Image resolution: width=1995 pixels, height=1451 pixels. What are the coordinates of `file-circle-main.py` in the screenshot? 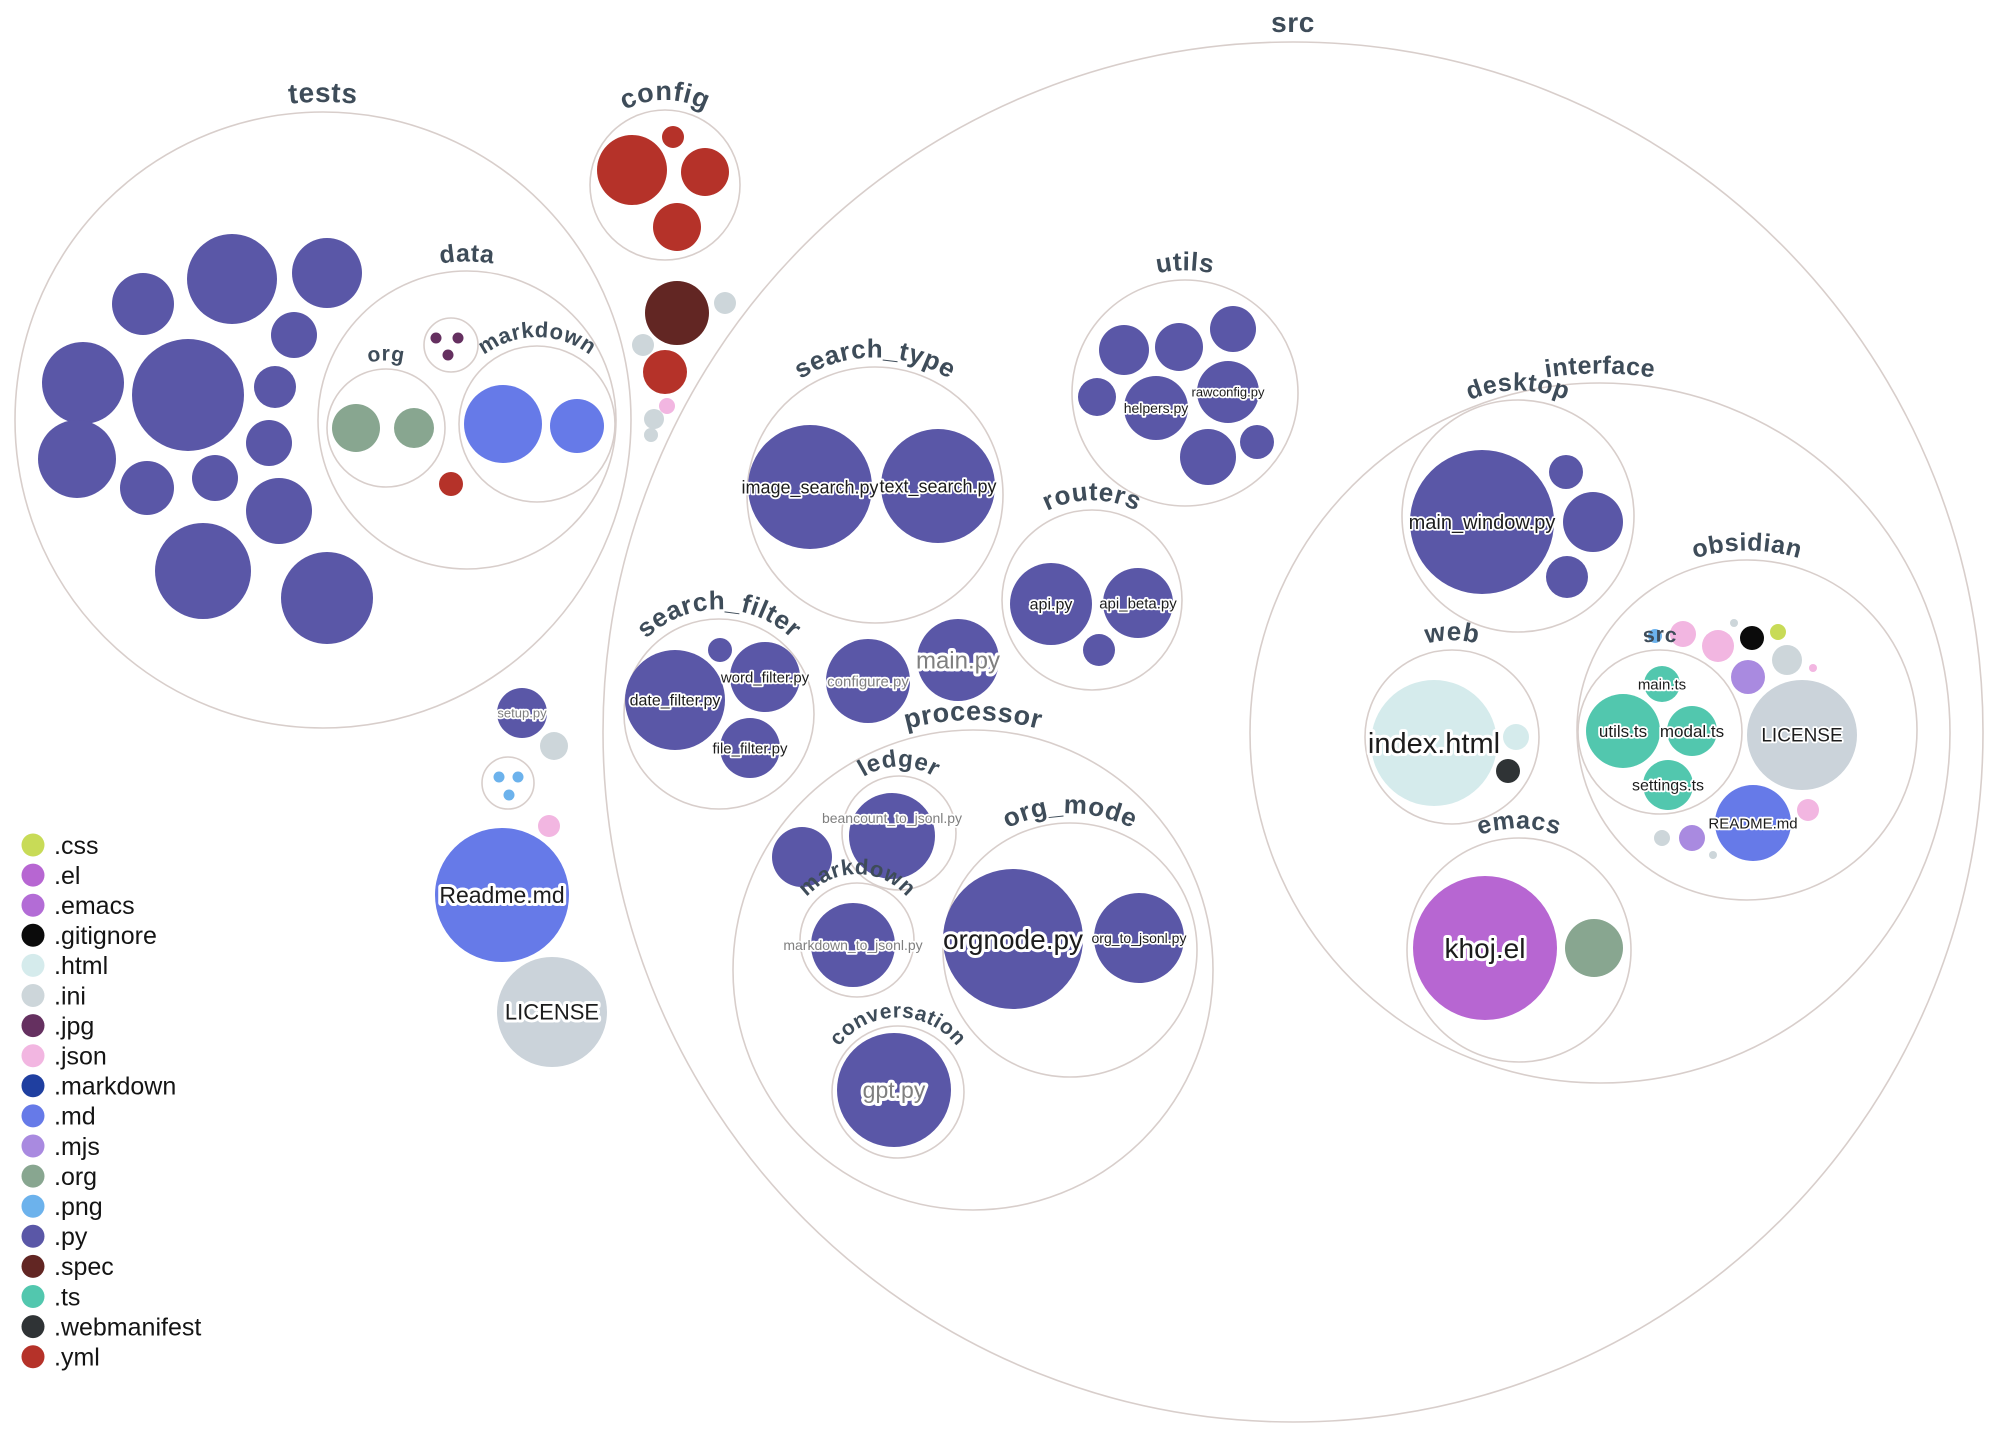 It's located at (958, 660).